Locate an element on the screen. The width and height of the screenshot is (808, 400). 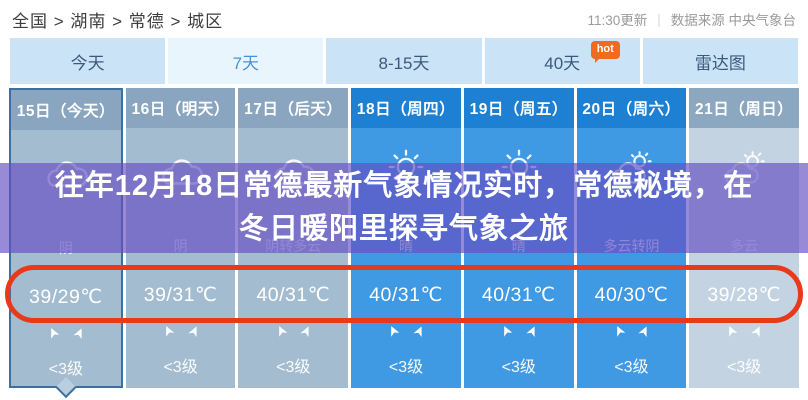
update-time: 11:30更新 is located at coordinates (617, 20).